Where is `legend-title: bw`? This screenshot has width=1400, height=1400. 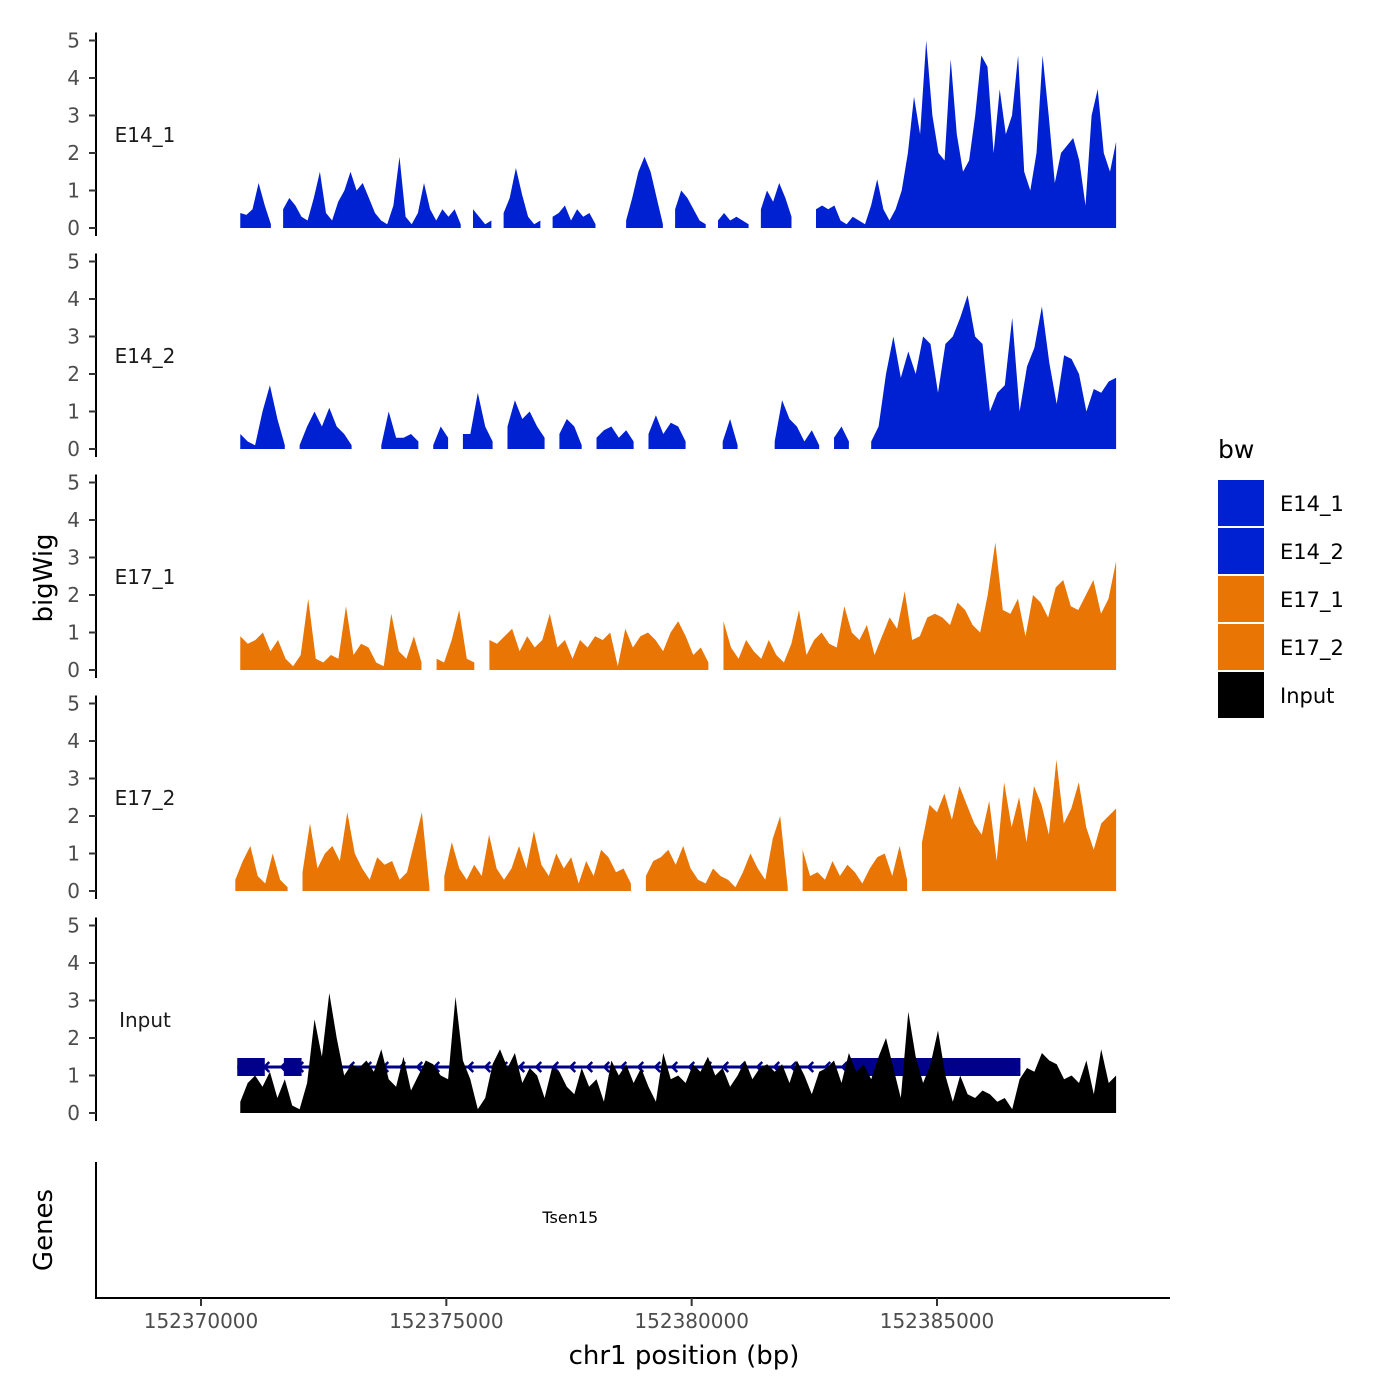 legend-title: bw is located at coordinates (1236, 449).